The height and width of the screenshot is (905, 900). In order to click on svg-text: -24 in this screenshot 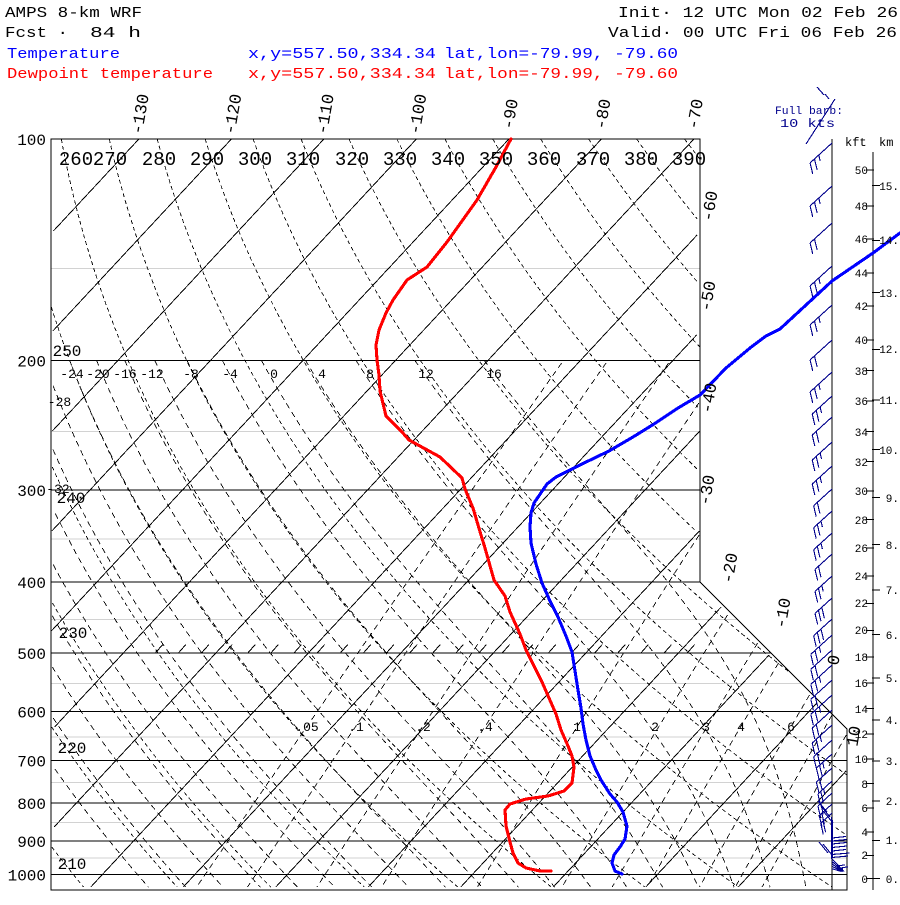, I will do `click(72, 374)`.